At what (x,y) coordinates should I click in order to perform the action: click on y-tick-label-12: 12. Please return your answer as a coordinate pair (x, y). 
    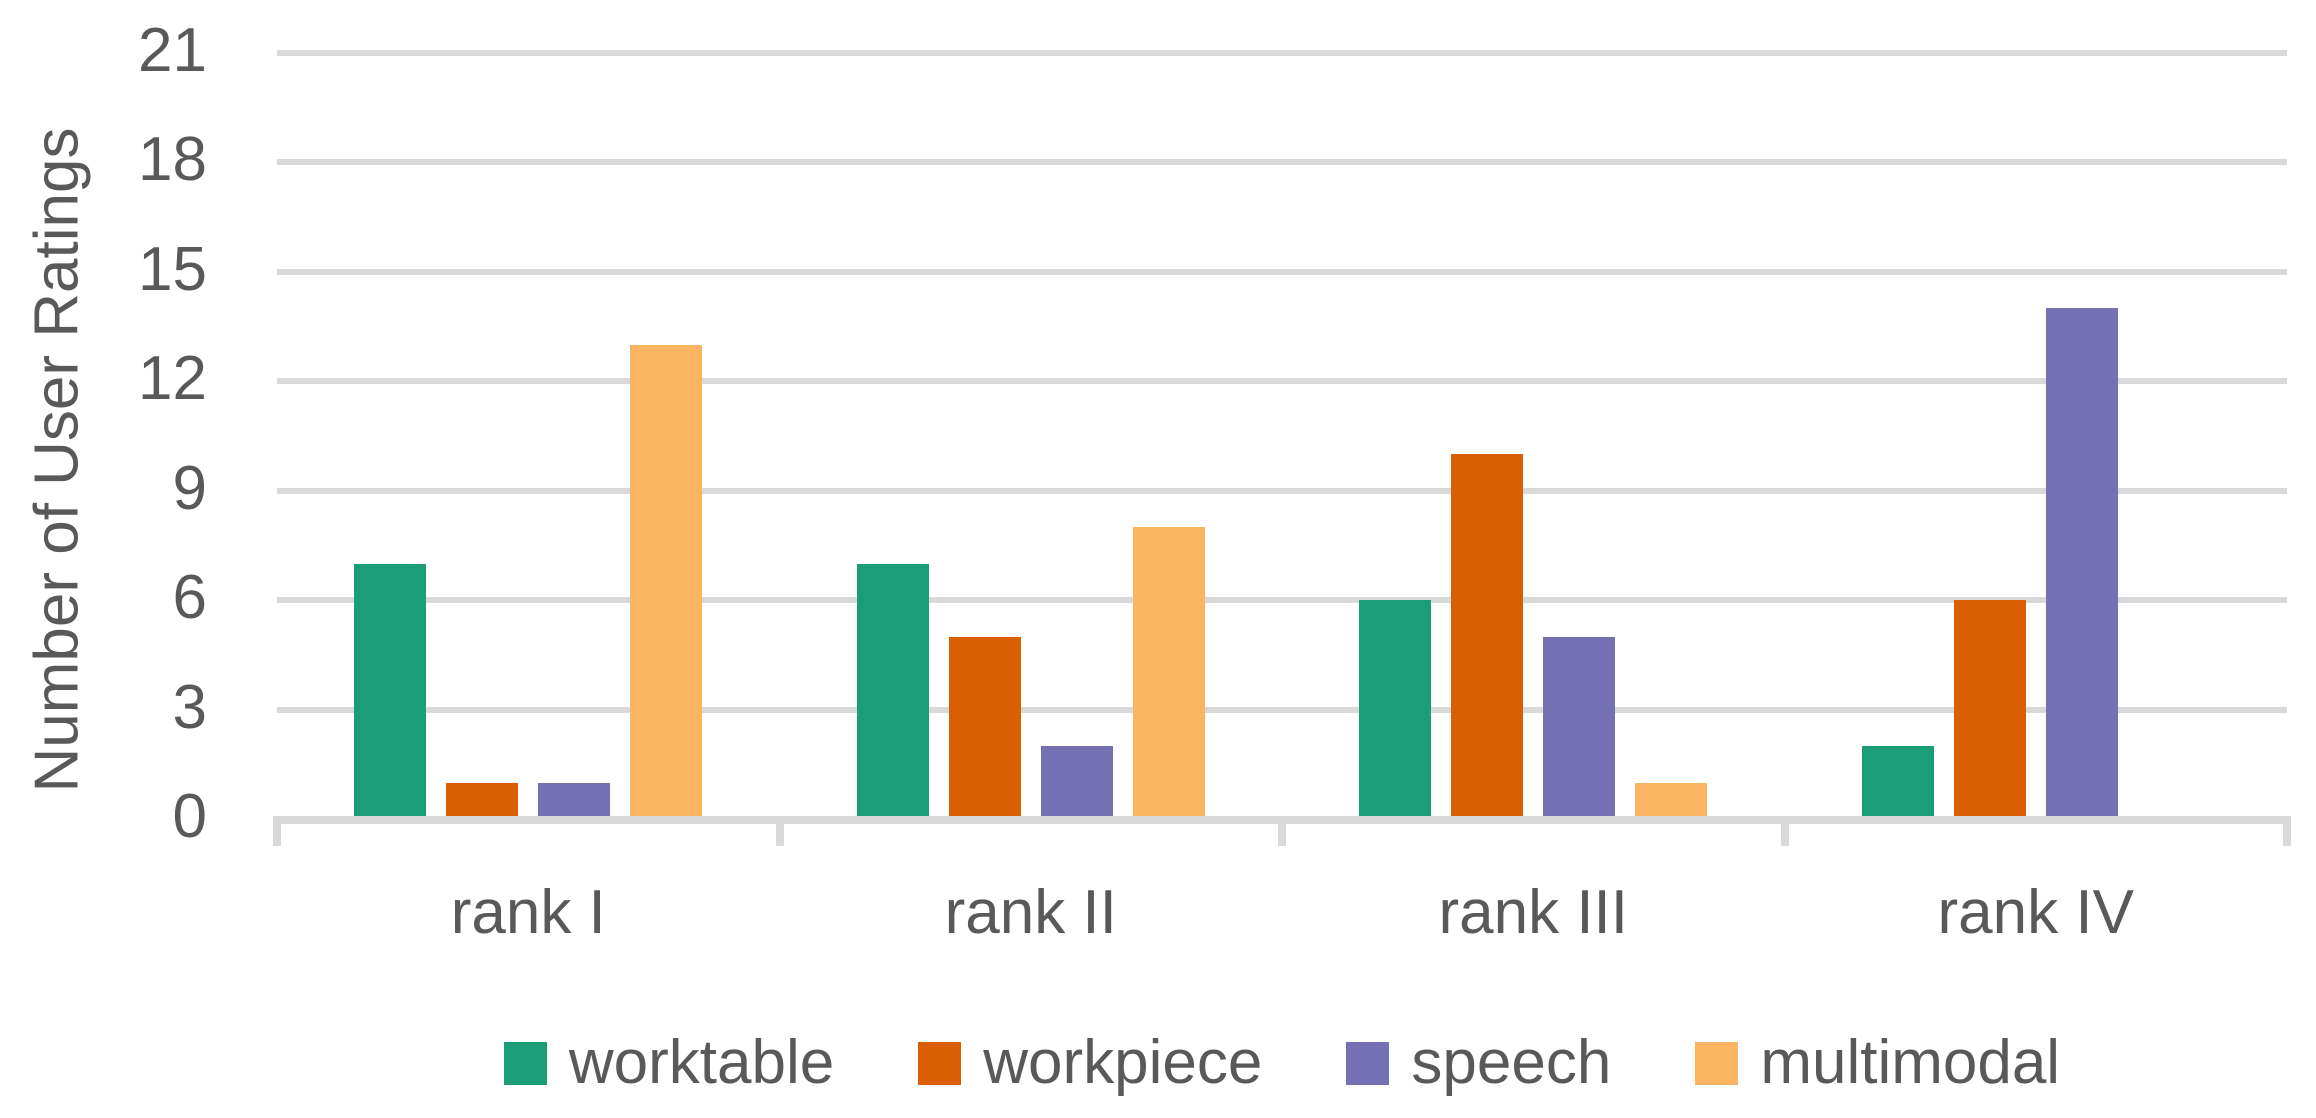
    Looking at the image, I should click on (172, 378).